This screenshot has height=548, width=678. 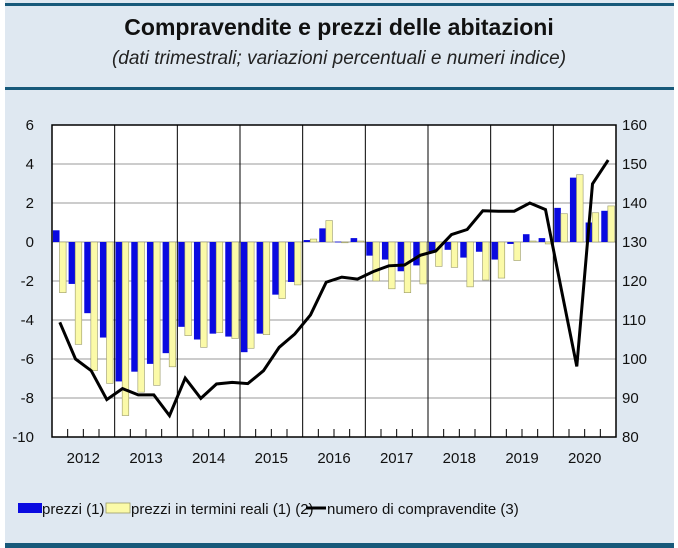 What do you see at coordinates (634, 281) in the screenshot?
I see `right-tick-label: 120` at bounding box center [634, 281].